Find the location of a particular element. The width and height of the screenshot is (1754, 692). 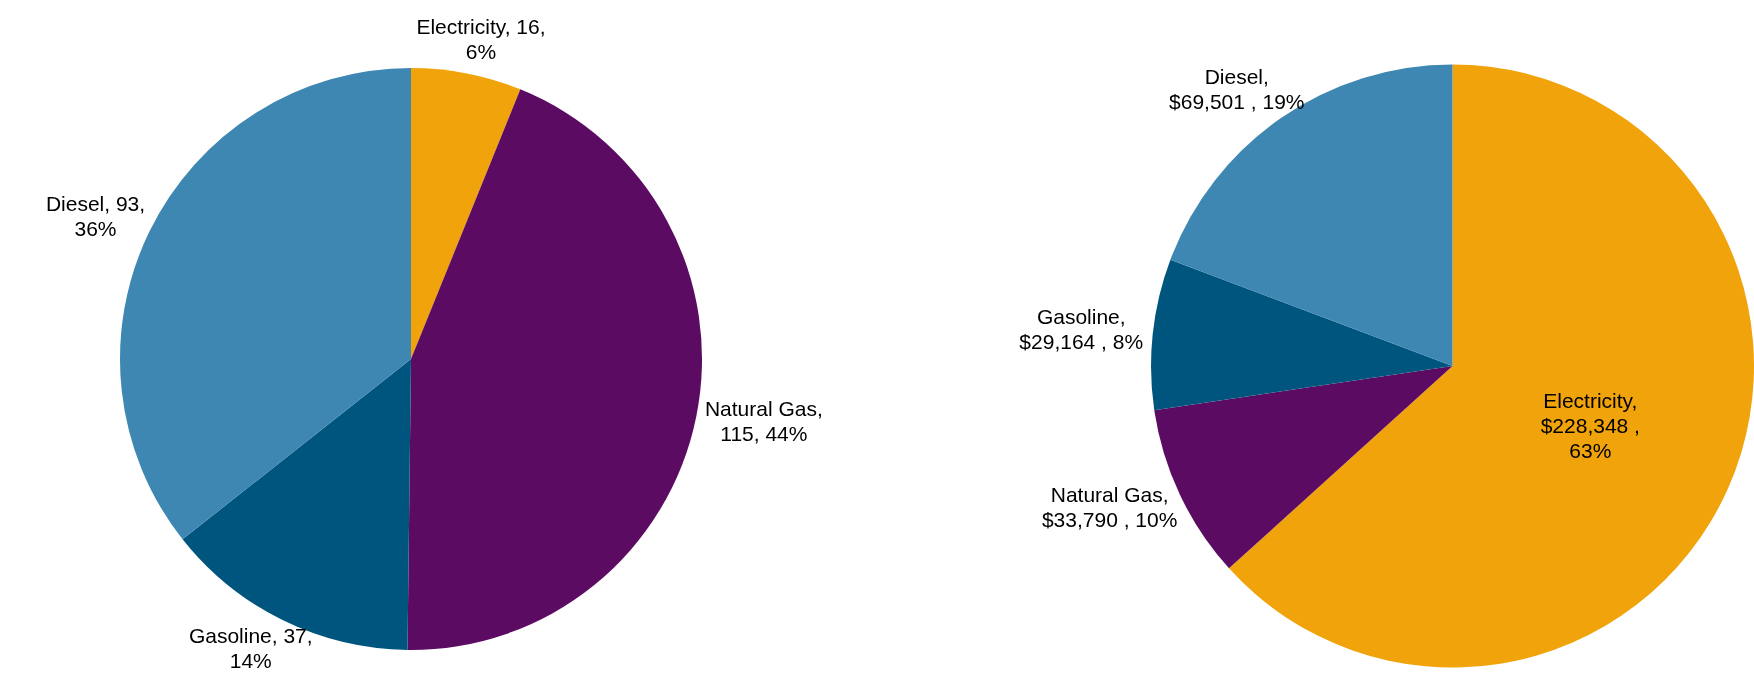

slice-label: Electricity, $228,348 , 63% is located at coordinates (1590, 425).